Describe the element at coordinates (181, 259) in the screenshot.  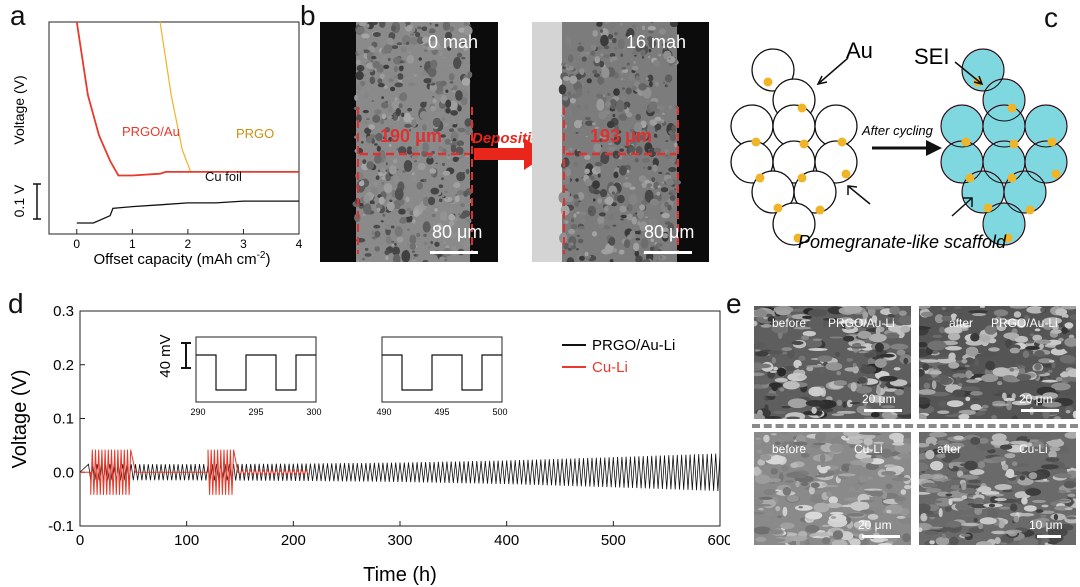
I see `x-axis-label: Offset capacity (mAh cm-2)` at that location.